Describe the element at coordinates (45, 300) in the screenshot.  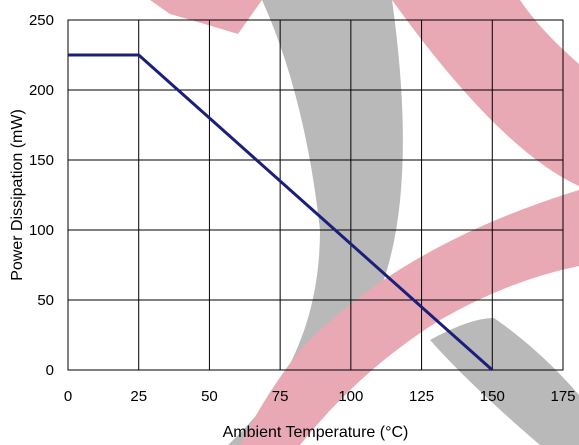
I see `y-tick-label: 50` at that location.